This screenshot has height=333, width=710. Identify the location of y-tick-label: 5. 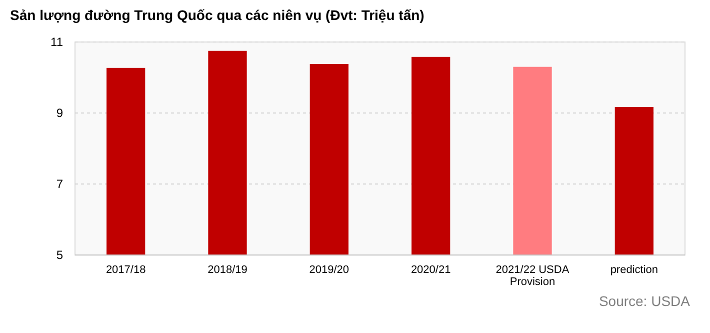
(60, 255).